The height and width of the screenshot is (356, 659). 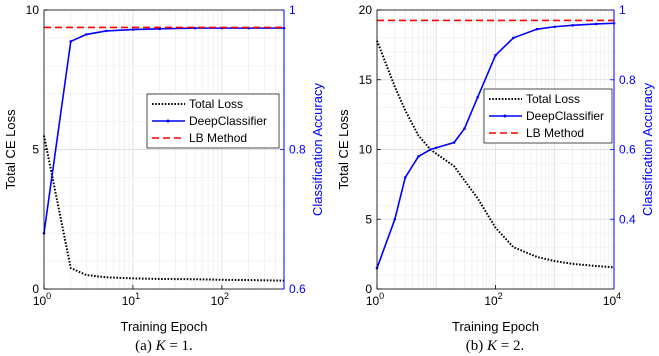 What do you see at coordinates (476, 346) in the screenshot?
I see `caption-prefix: (b)` at bounding box center [476, 346].